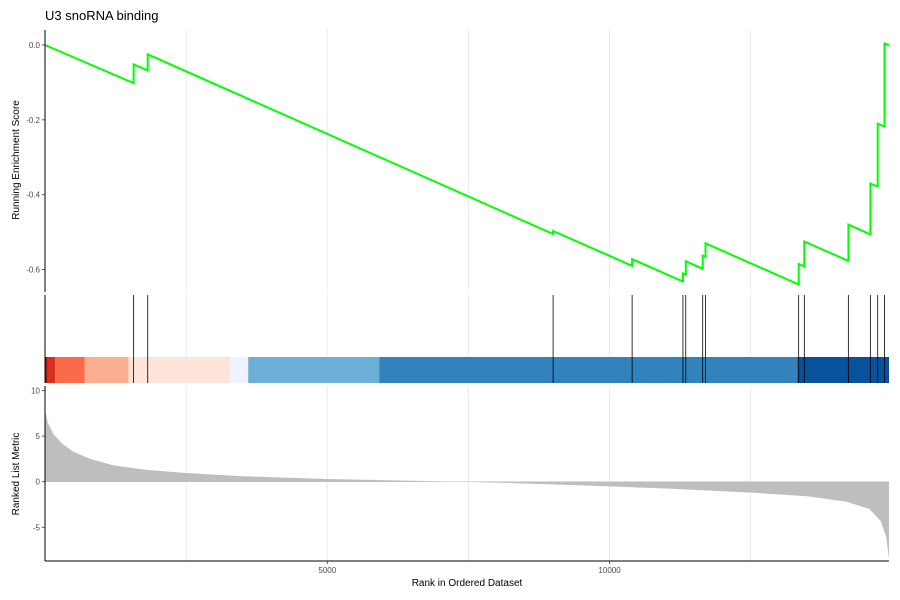 The image size is (900, 600). Describe the element at coordinates (509, 339) in the screenshot. I see `hit-lines` at that location.